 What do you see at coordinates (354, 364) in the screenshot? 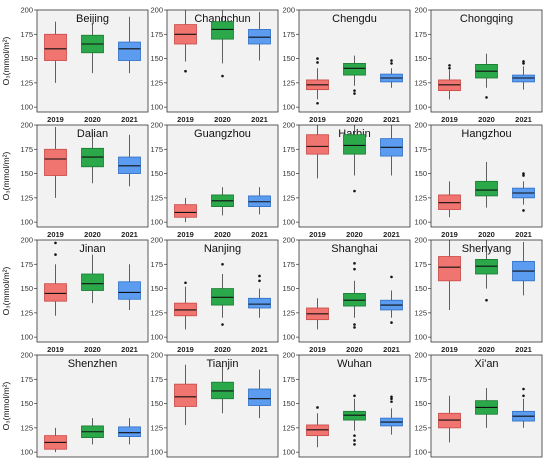
I see `panel-title: Wuhan` at bounding box center [354, 364].